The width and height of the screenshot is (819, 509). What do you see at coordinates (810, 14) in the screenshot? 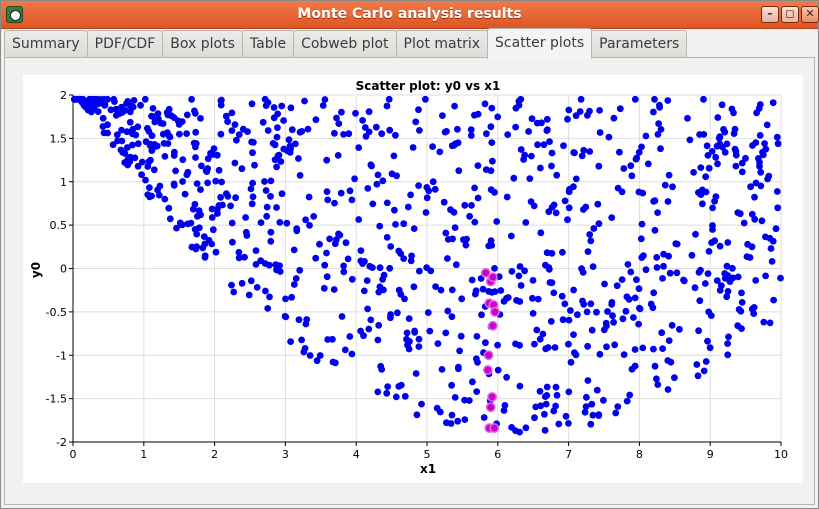
I see `close-button: ✕` at bounding box center [810, 14].